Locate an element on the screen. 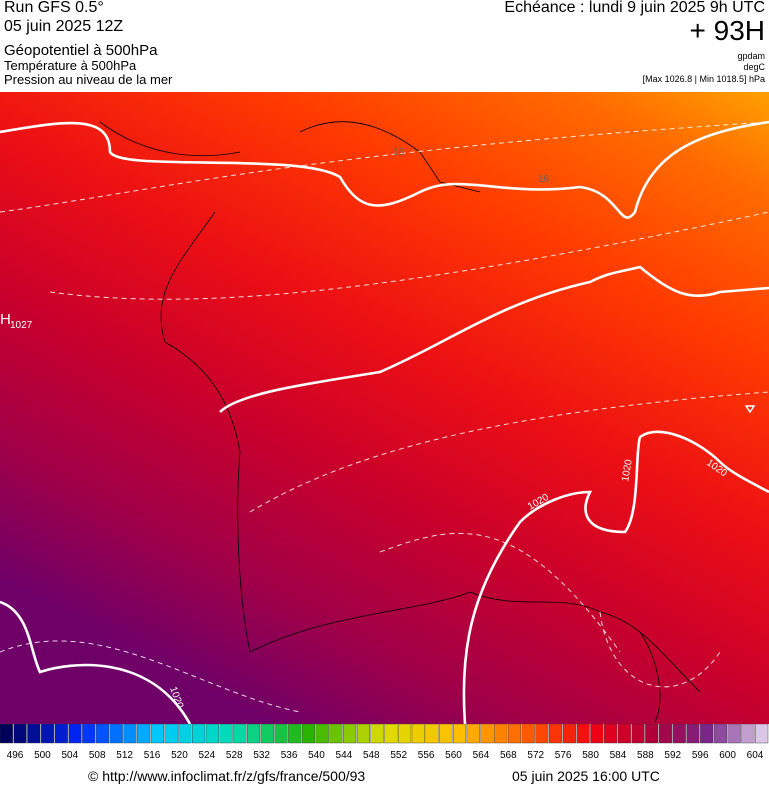 This screenshot has height=786, width=769. run: Run GFS 0.5° is located at coordinates (54, 8).